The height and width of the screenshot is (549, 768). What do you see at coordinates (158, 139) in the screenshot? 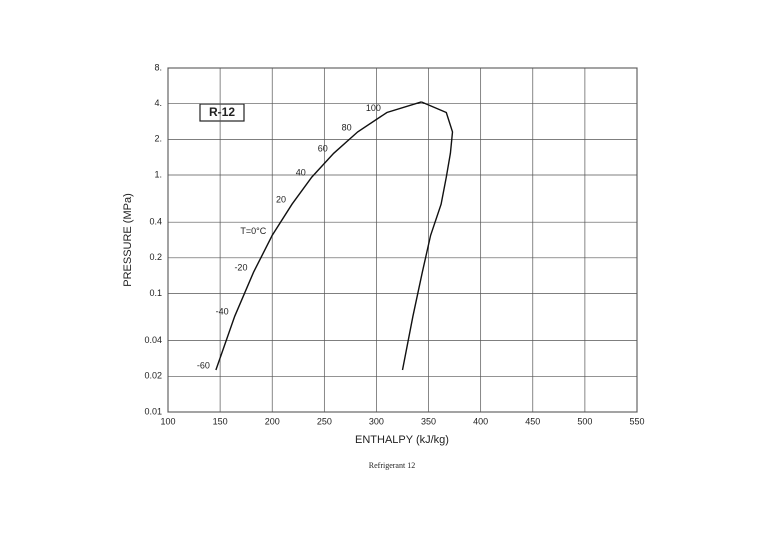
I see `y-tick-label: 2.` at bounding box center [158, 139].